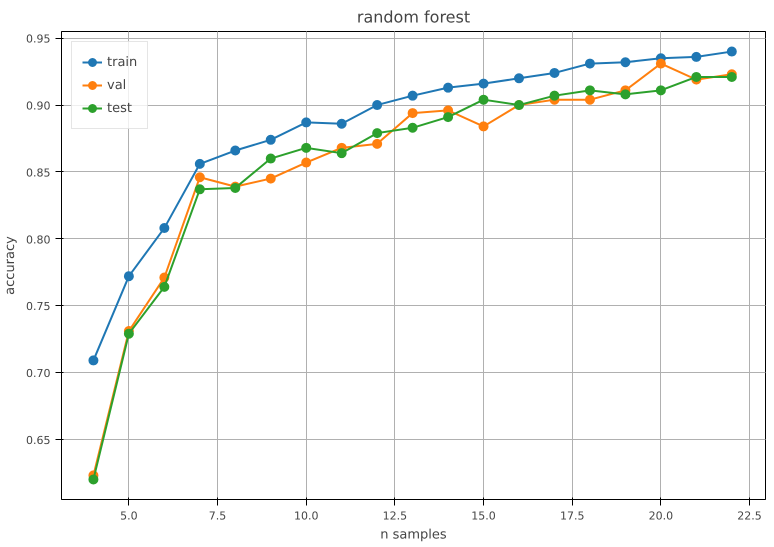 This screenshot has width=774, height=547. Describe the element at coordinates (395, 516) in the screenshot. I see `x-tick-label: 12.5` at that location.